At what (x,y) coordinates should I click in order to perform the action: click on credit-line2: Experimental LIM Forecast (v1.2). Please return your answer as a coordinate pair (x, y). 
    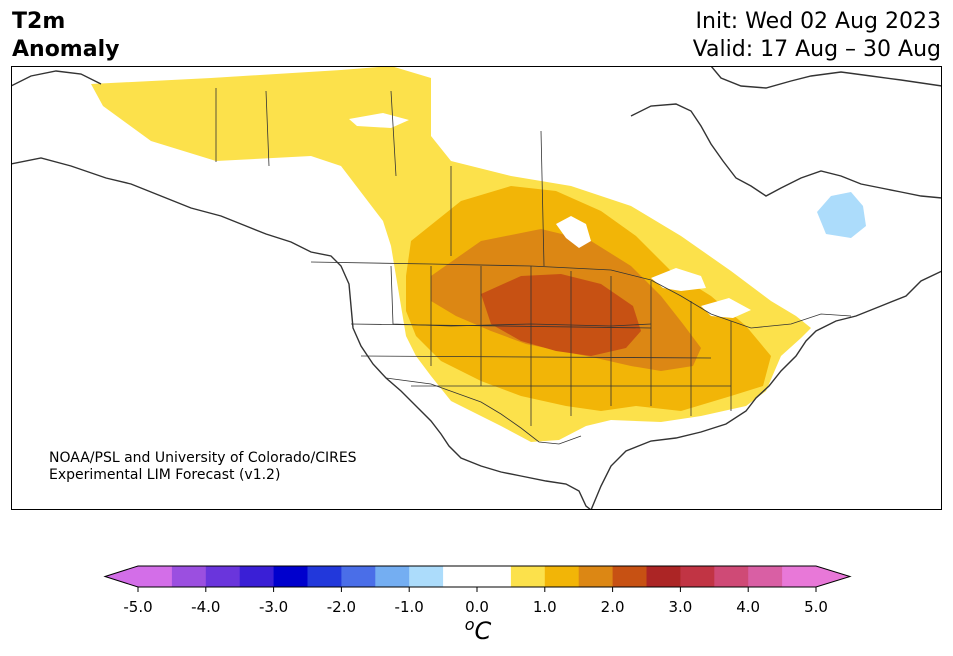
    Looking at the image, I should click on (165, 475).